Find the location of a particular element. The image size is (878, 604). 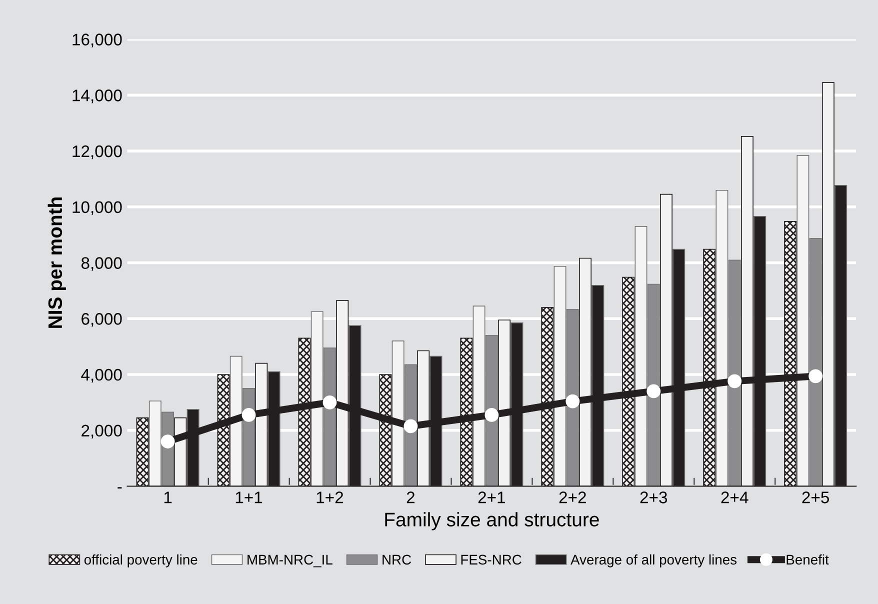

legend-label: NRC is located at coordinates (397, 559).